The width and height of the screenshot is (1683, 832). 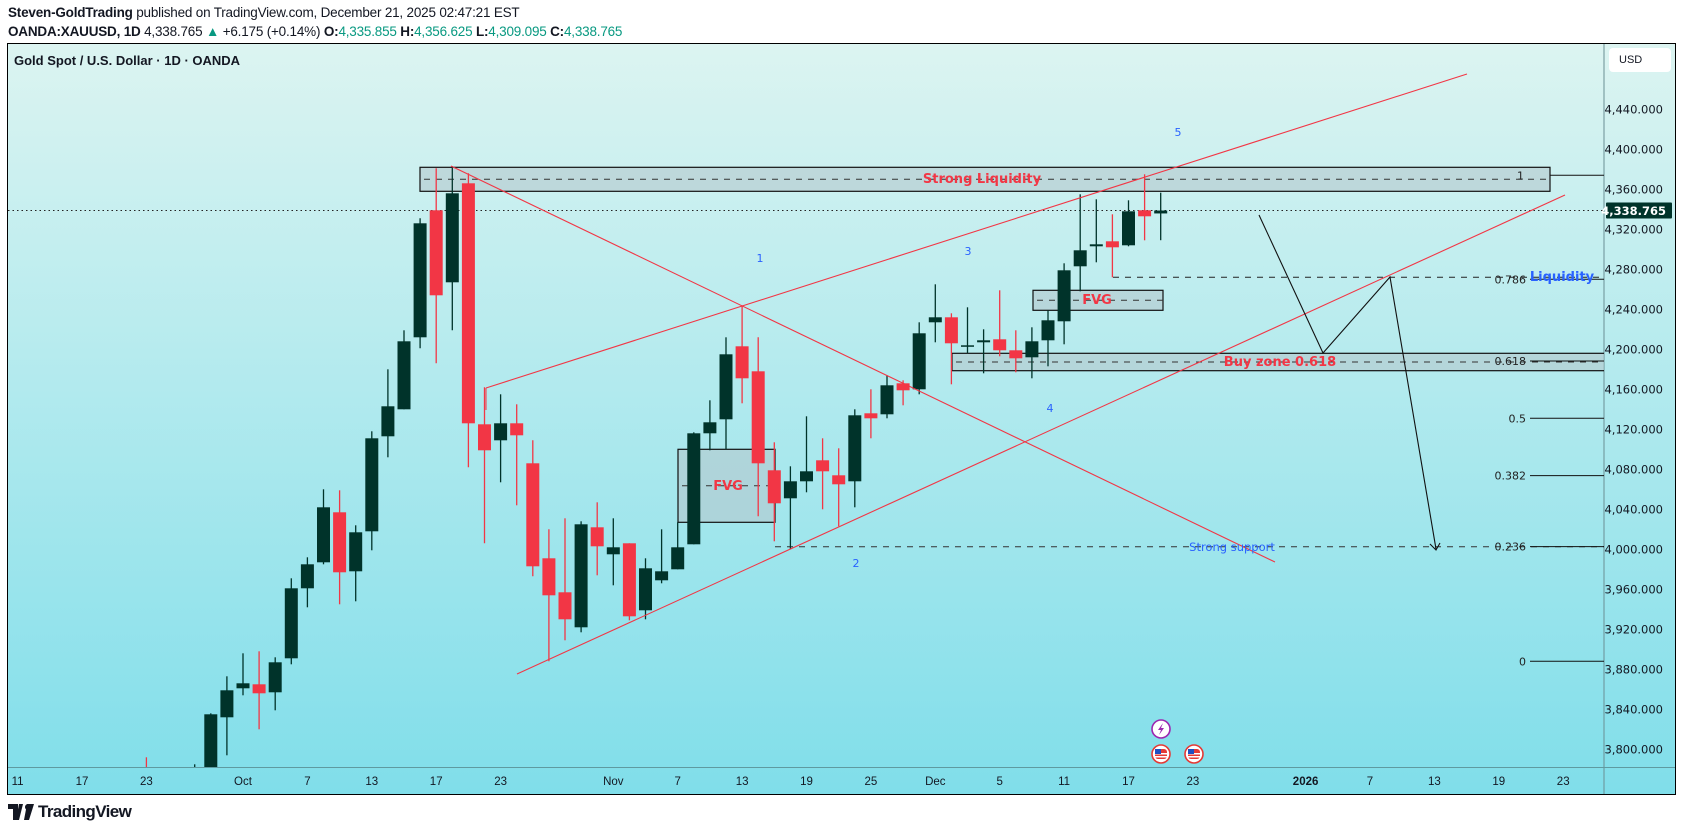 What do you see at coordinates (968, 251) in the screenshot?
I see `wave-label: 3` at bounding box center [968, 251].